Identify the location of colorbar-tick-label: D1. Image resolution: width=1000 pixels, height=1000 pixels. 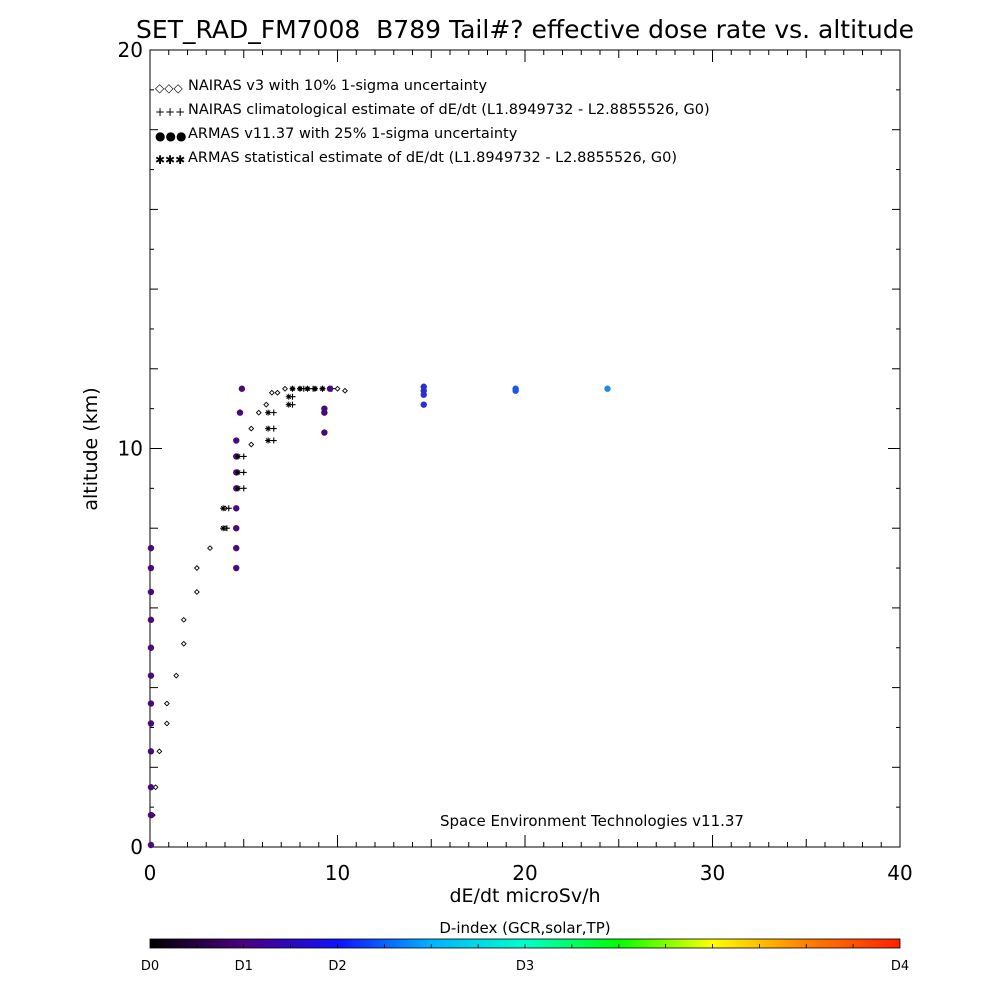
(244, 966).